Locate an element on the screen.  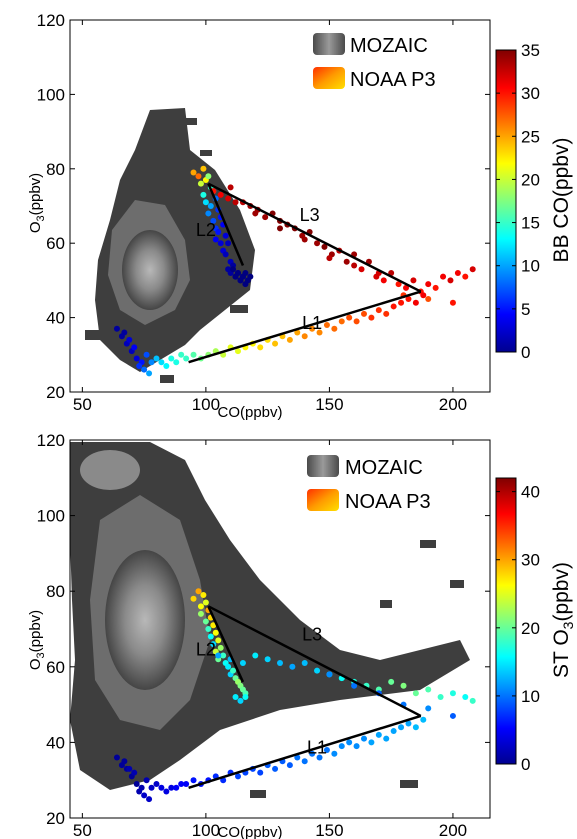
y-tick-label: 100 is located at coordinates (51, 516).